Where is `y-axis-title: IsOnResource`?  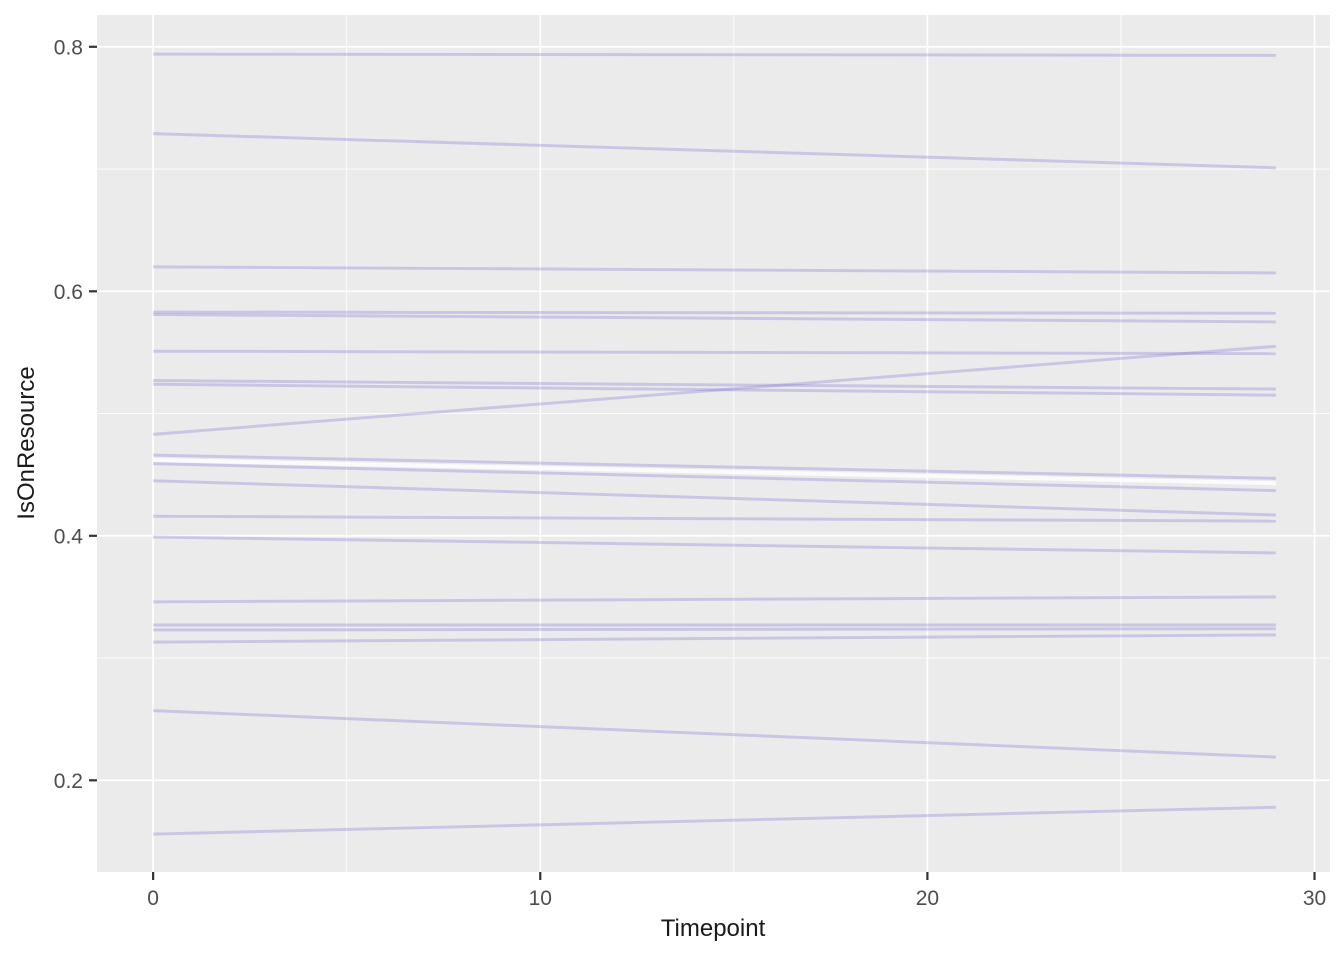
y-axis-title: IsOnResource is located at coordinates (26, 442).